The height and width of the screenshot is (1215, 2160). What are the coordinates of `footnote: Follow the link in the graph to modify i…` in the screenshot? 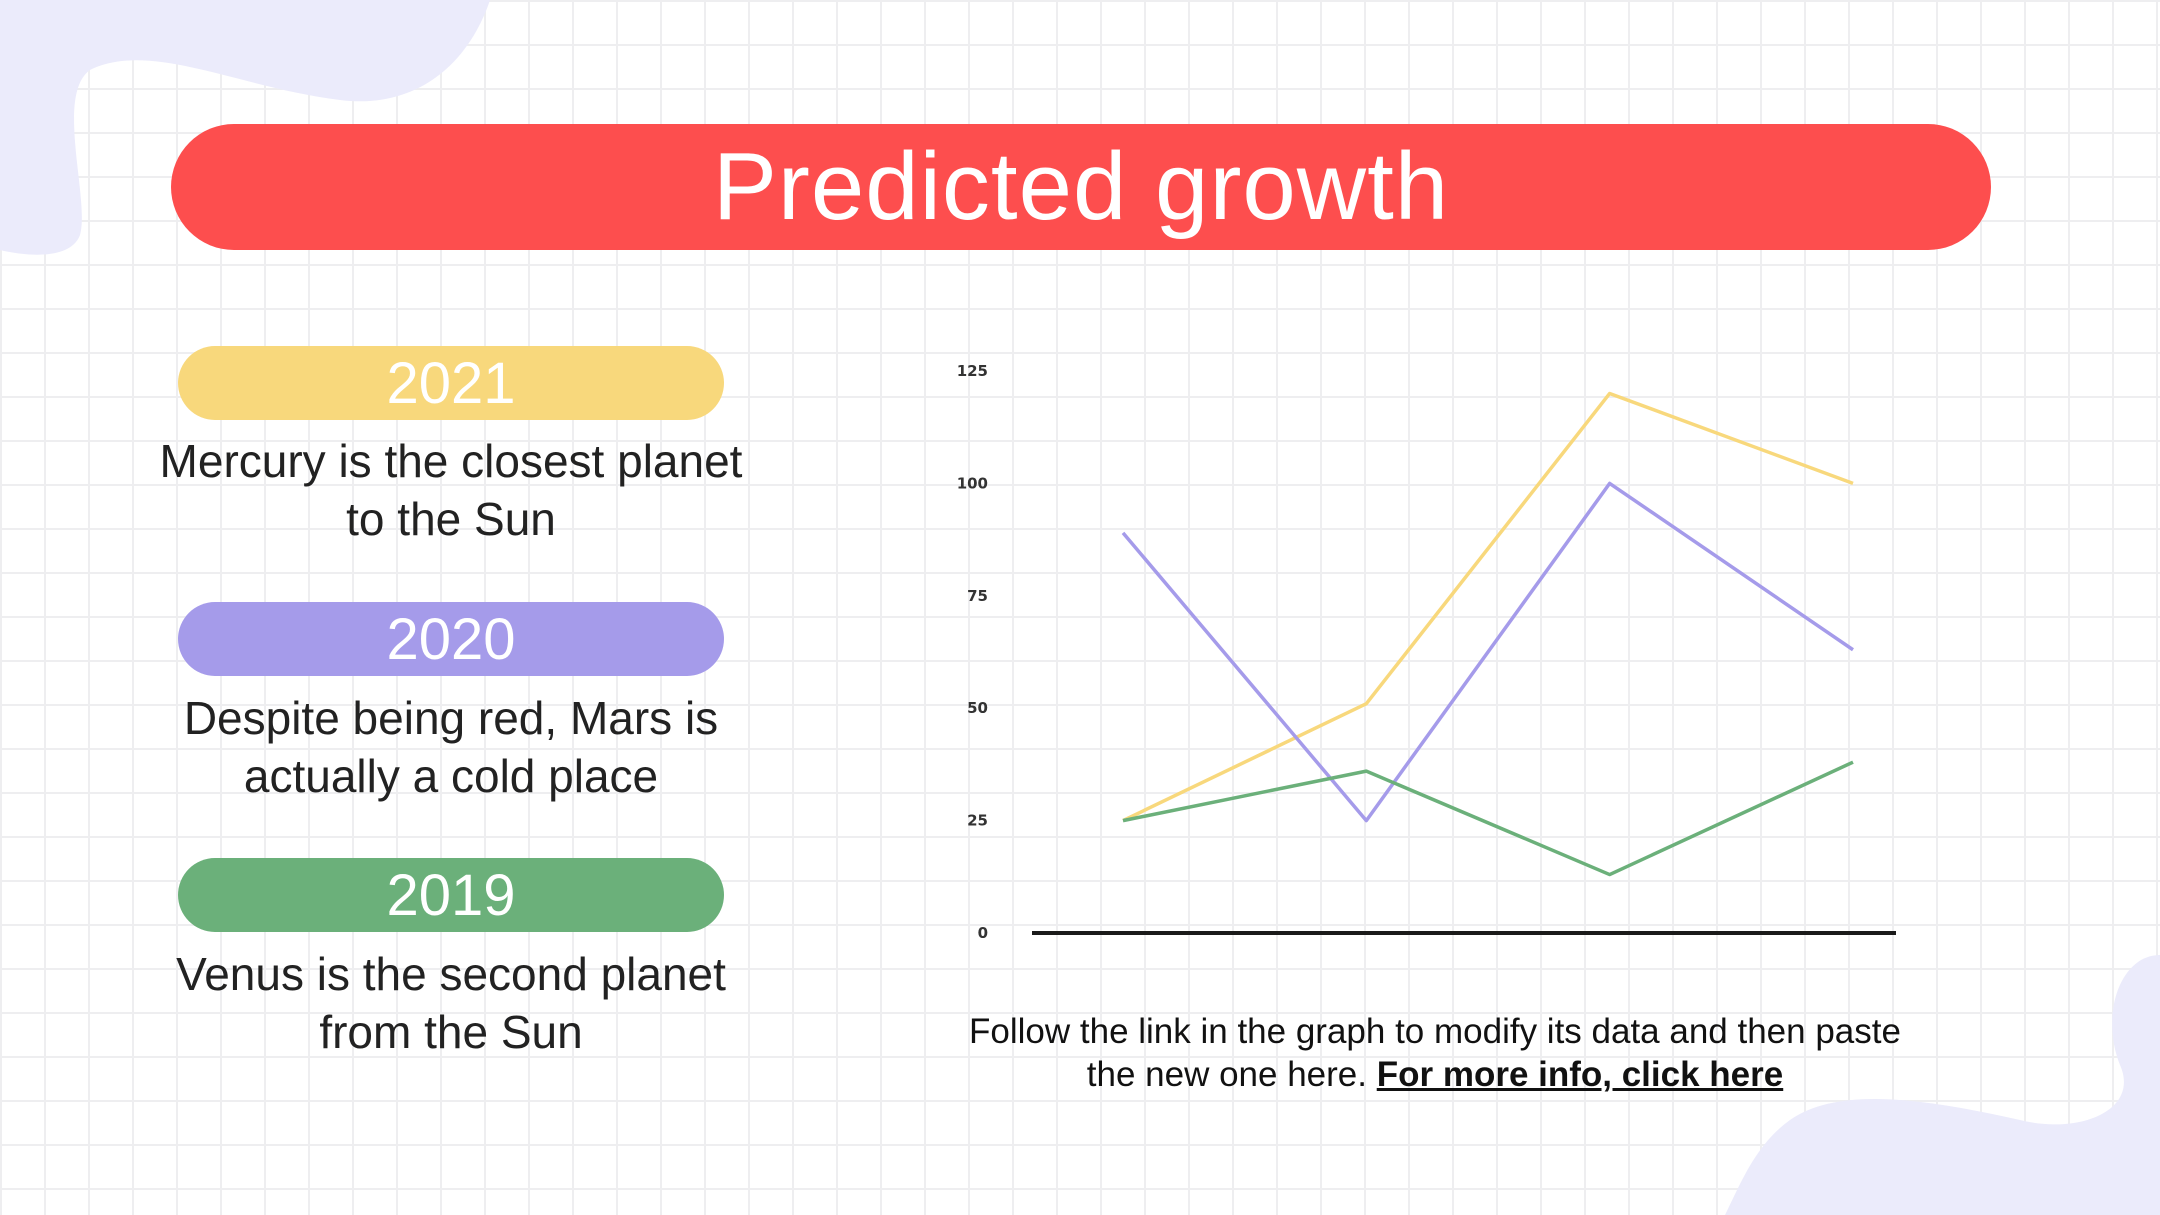 It's located at (1435, 1053).